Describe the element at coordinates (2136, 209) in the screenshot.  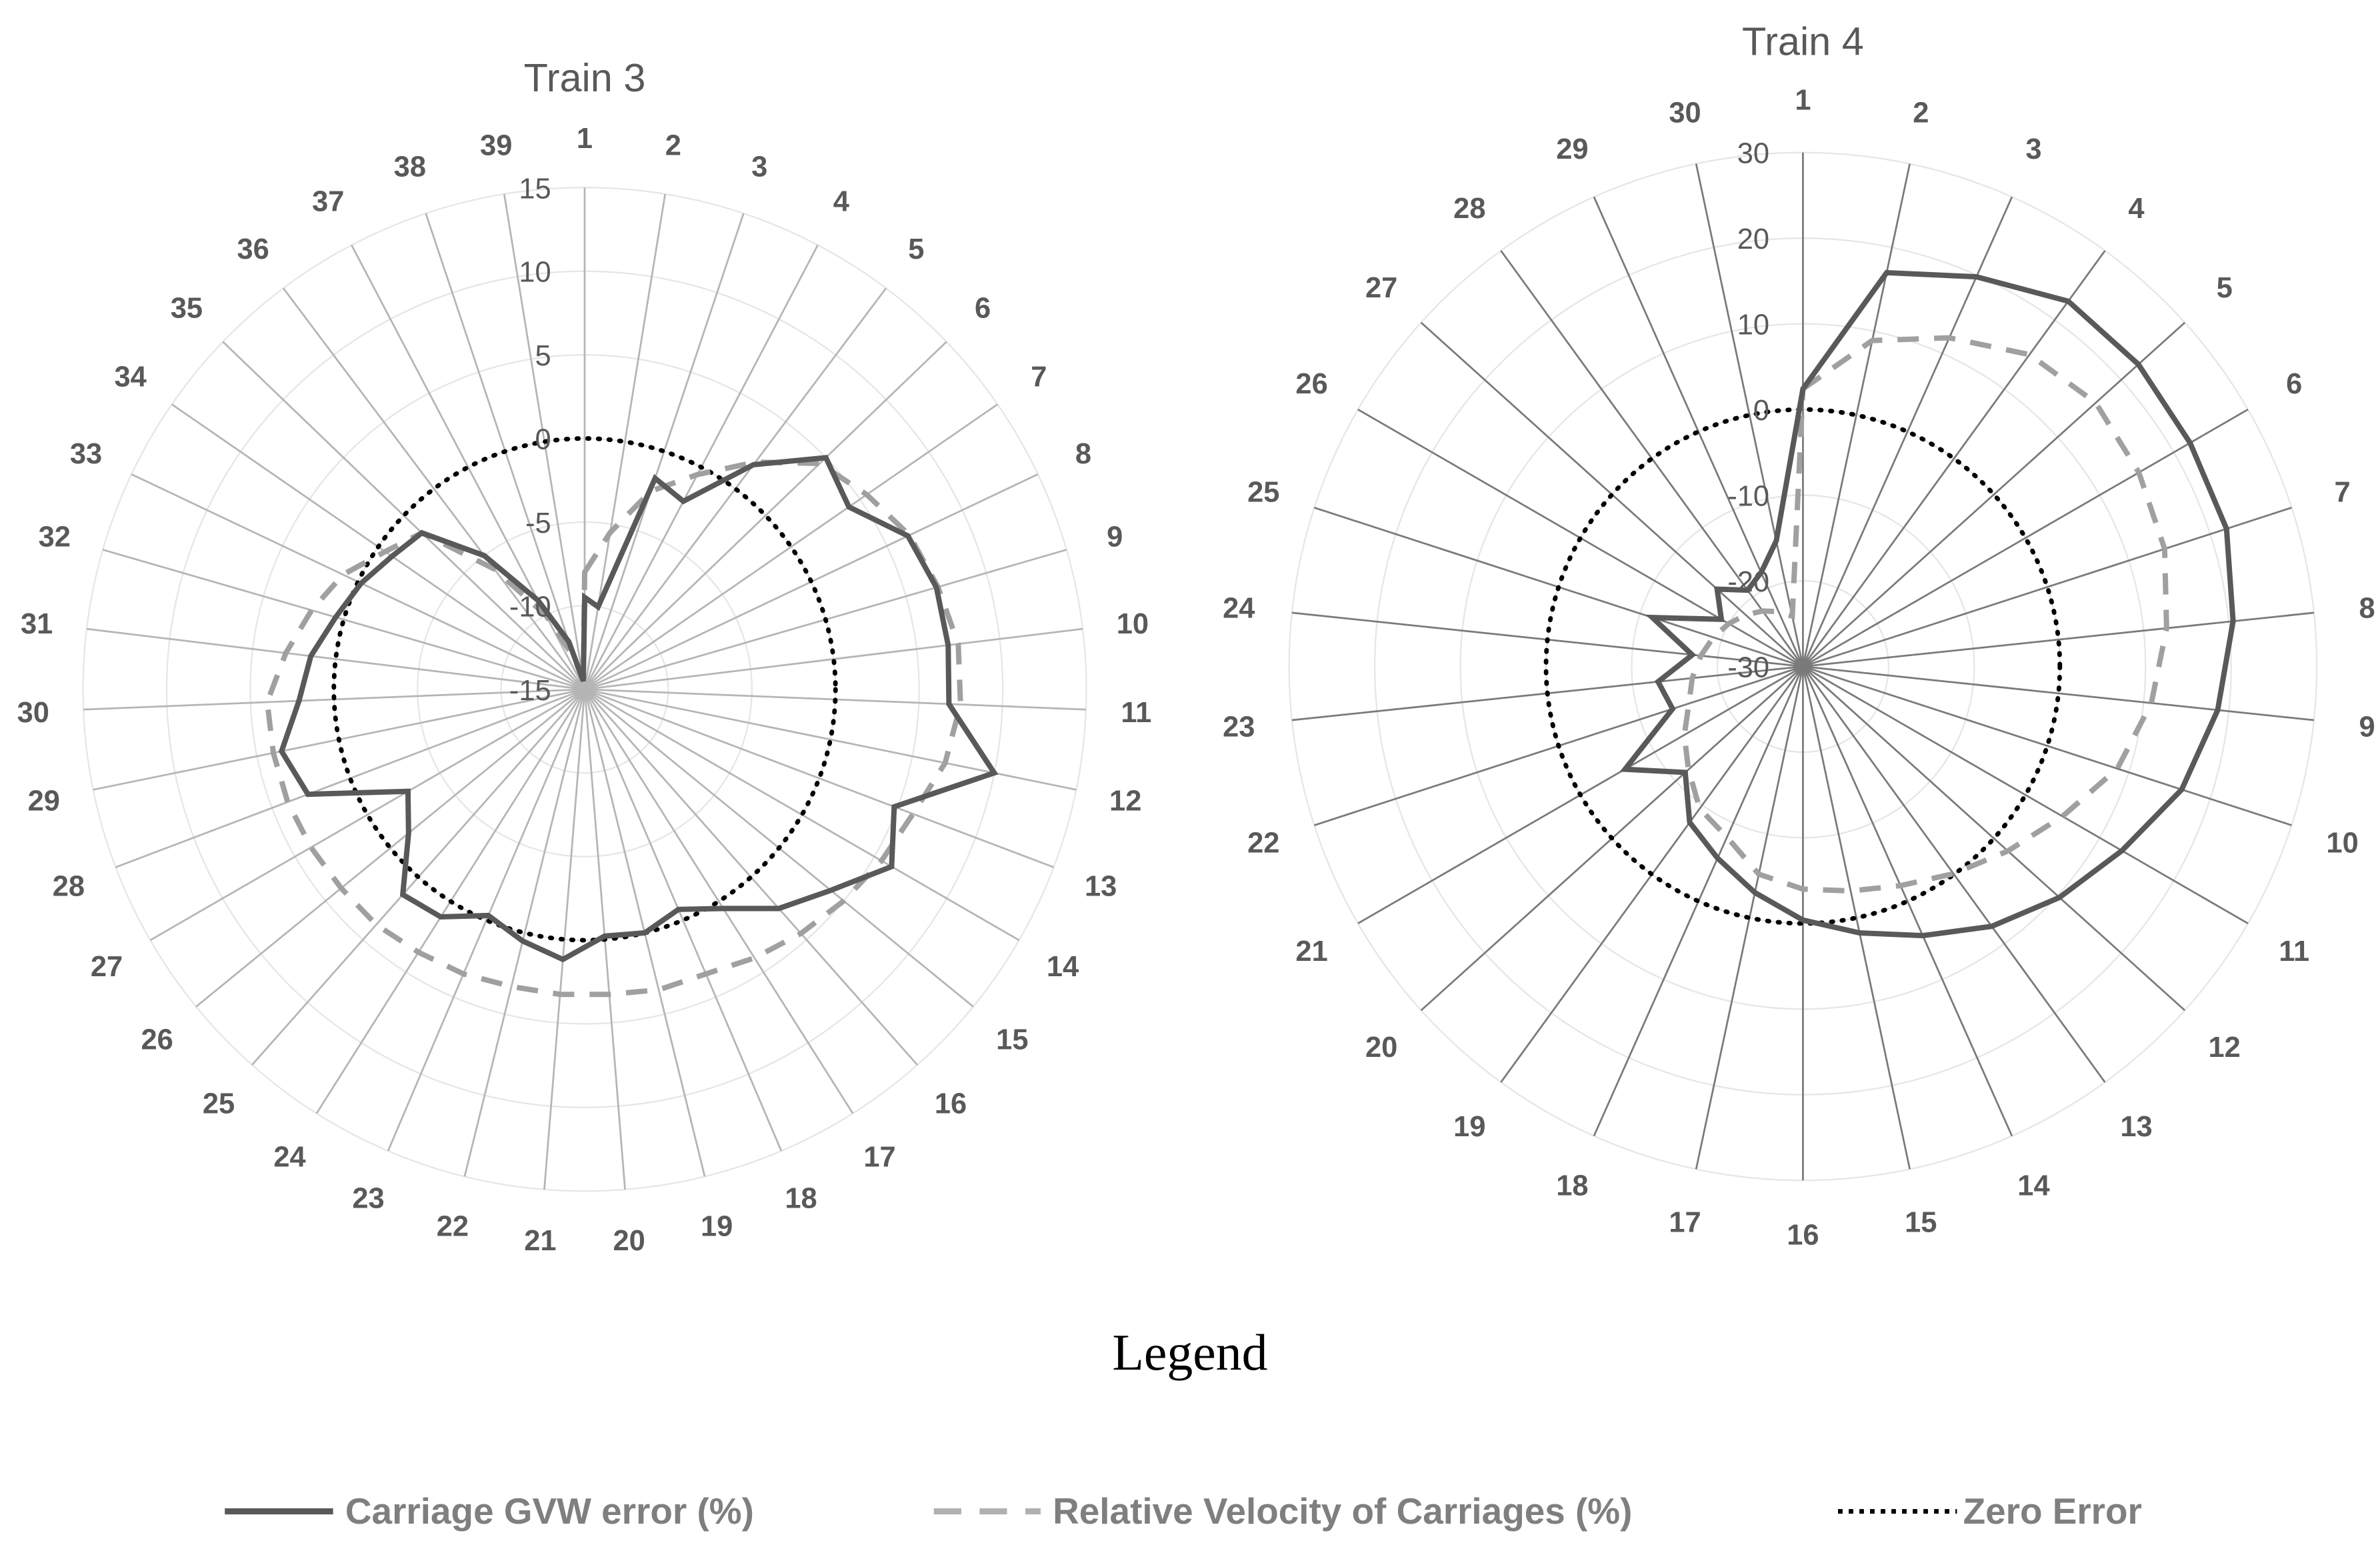
I see `category-label: 4` at that location.